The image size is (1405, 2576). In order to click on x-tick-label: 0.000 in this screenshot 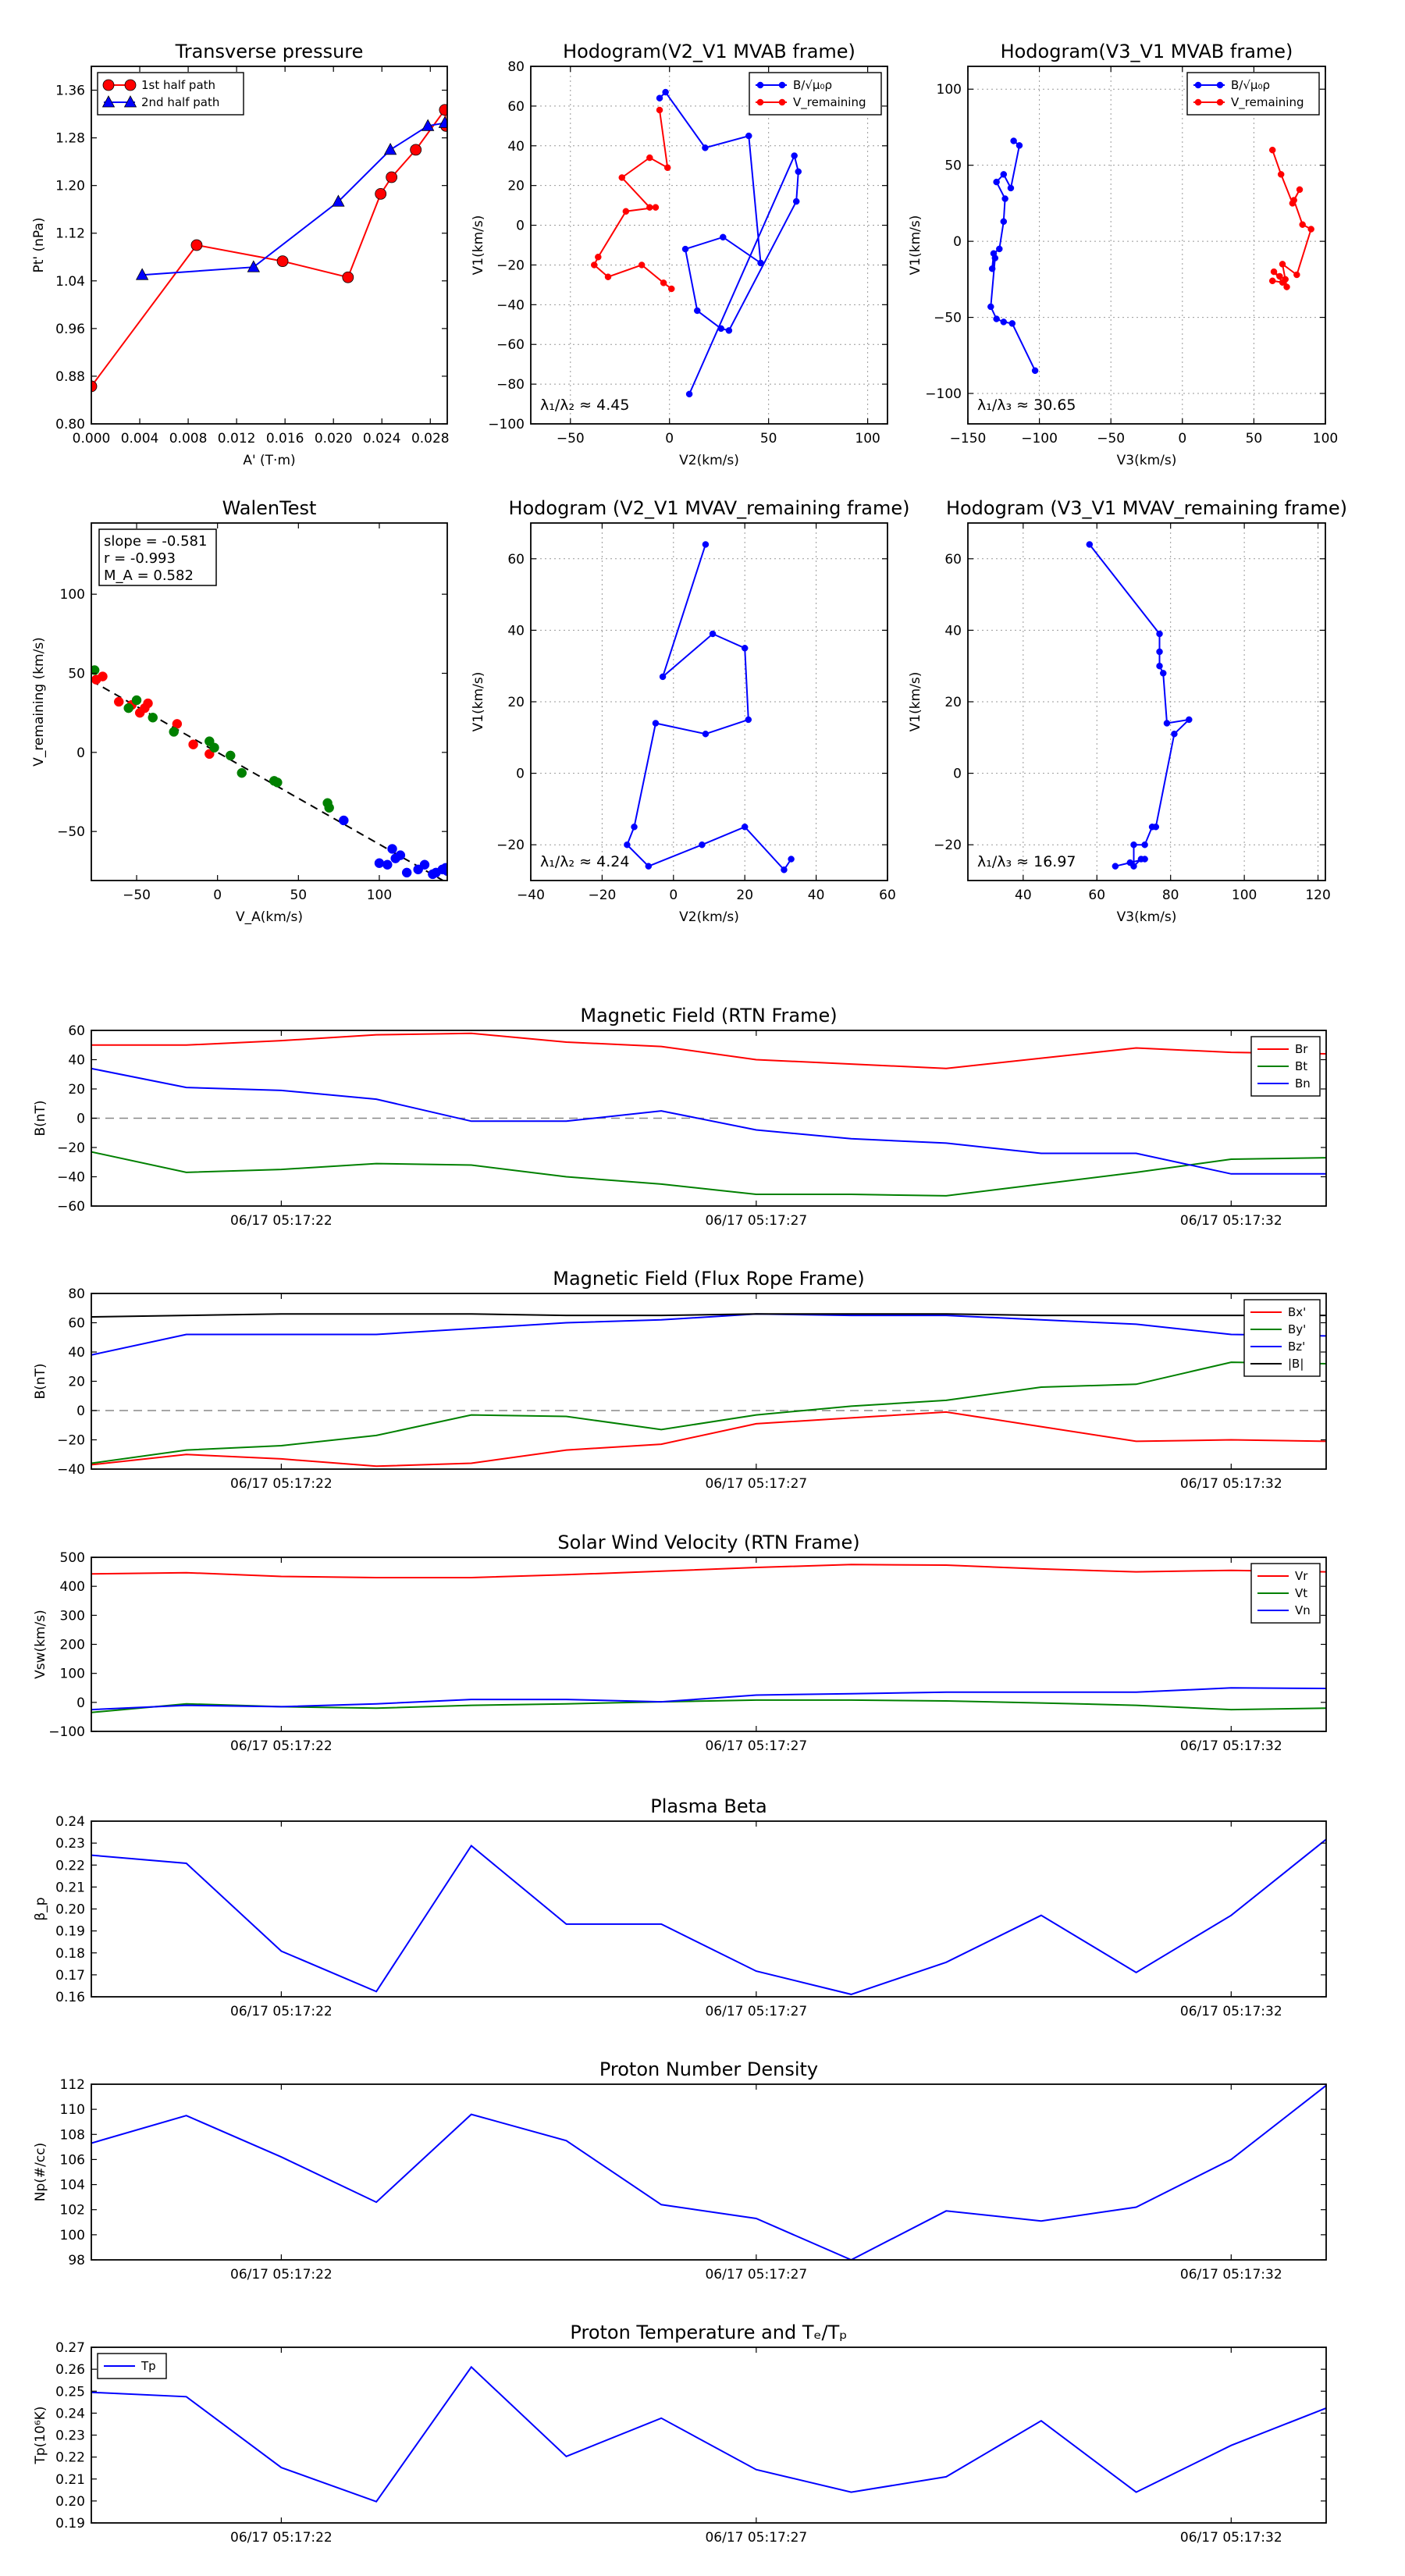, I will do `click(92, 439)`.